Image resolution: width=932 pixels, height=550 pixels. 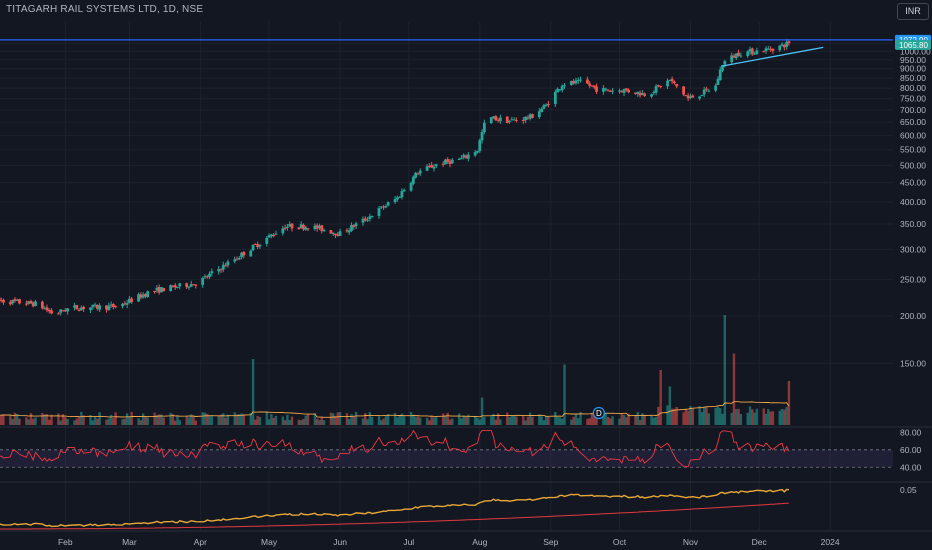 I want to click on currency-button: INR, so click(x=913, y=11).